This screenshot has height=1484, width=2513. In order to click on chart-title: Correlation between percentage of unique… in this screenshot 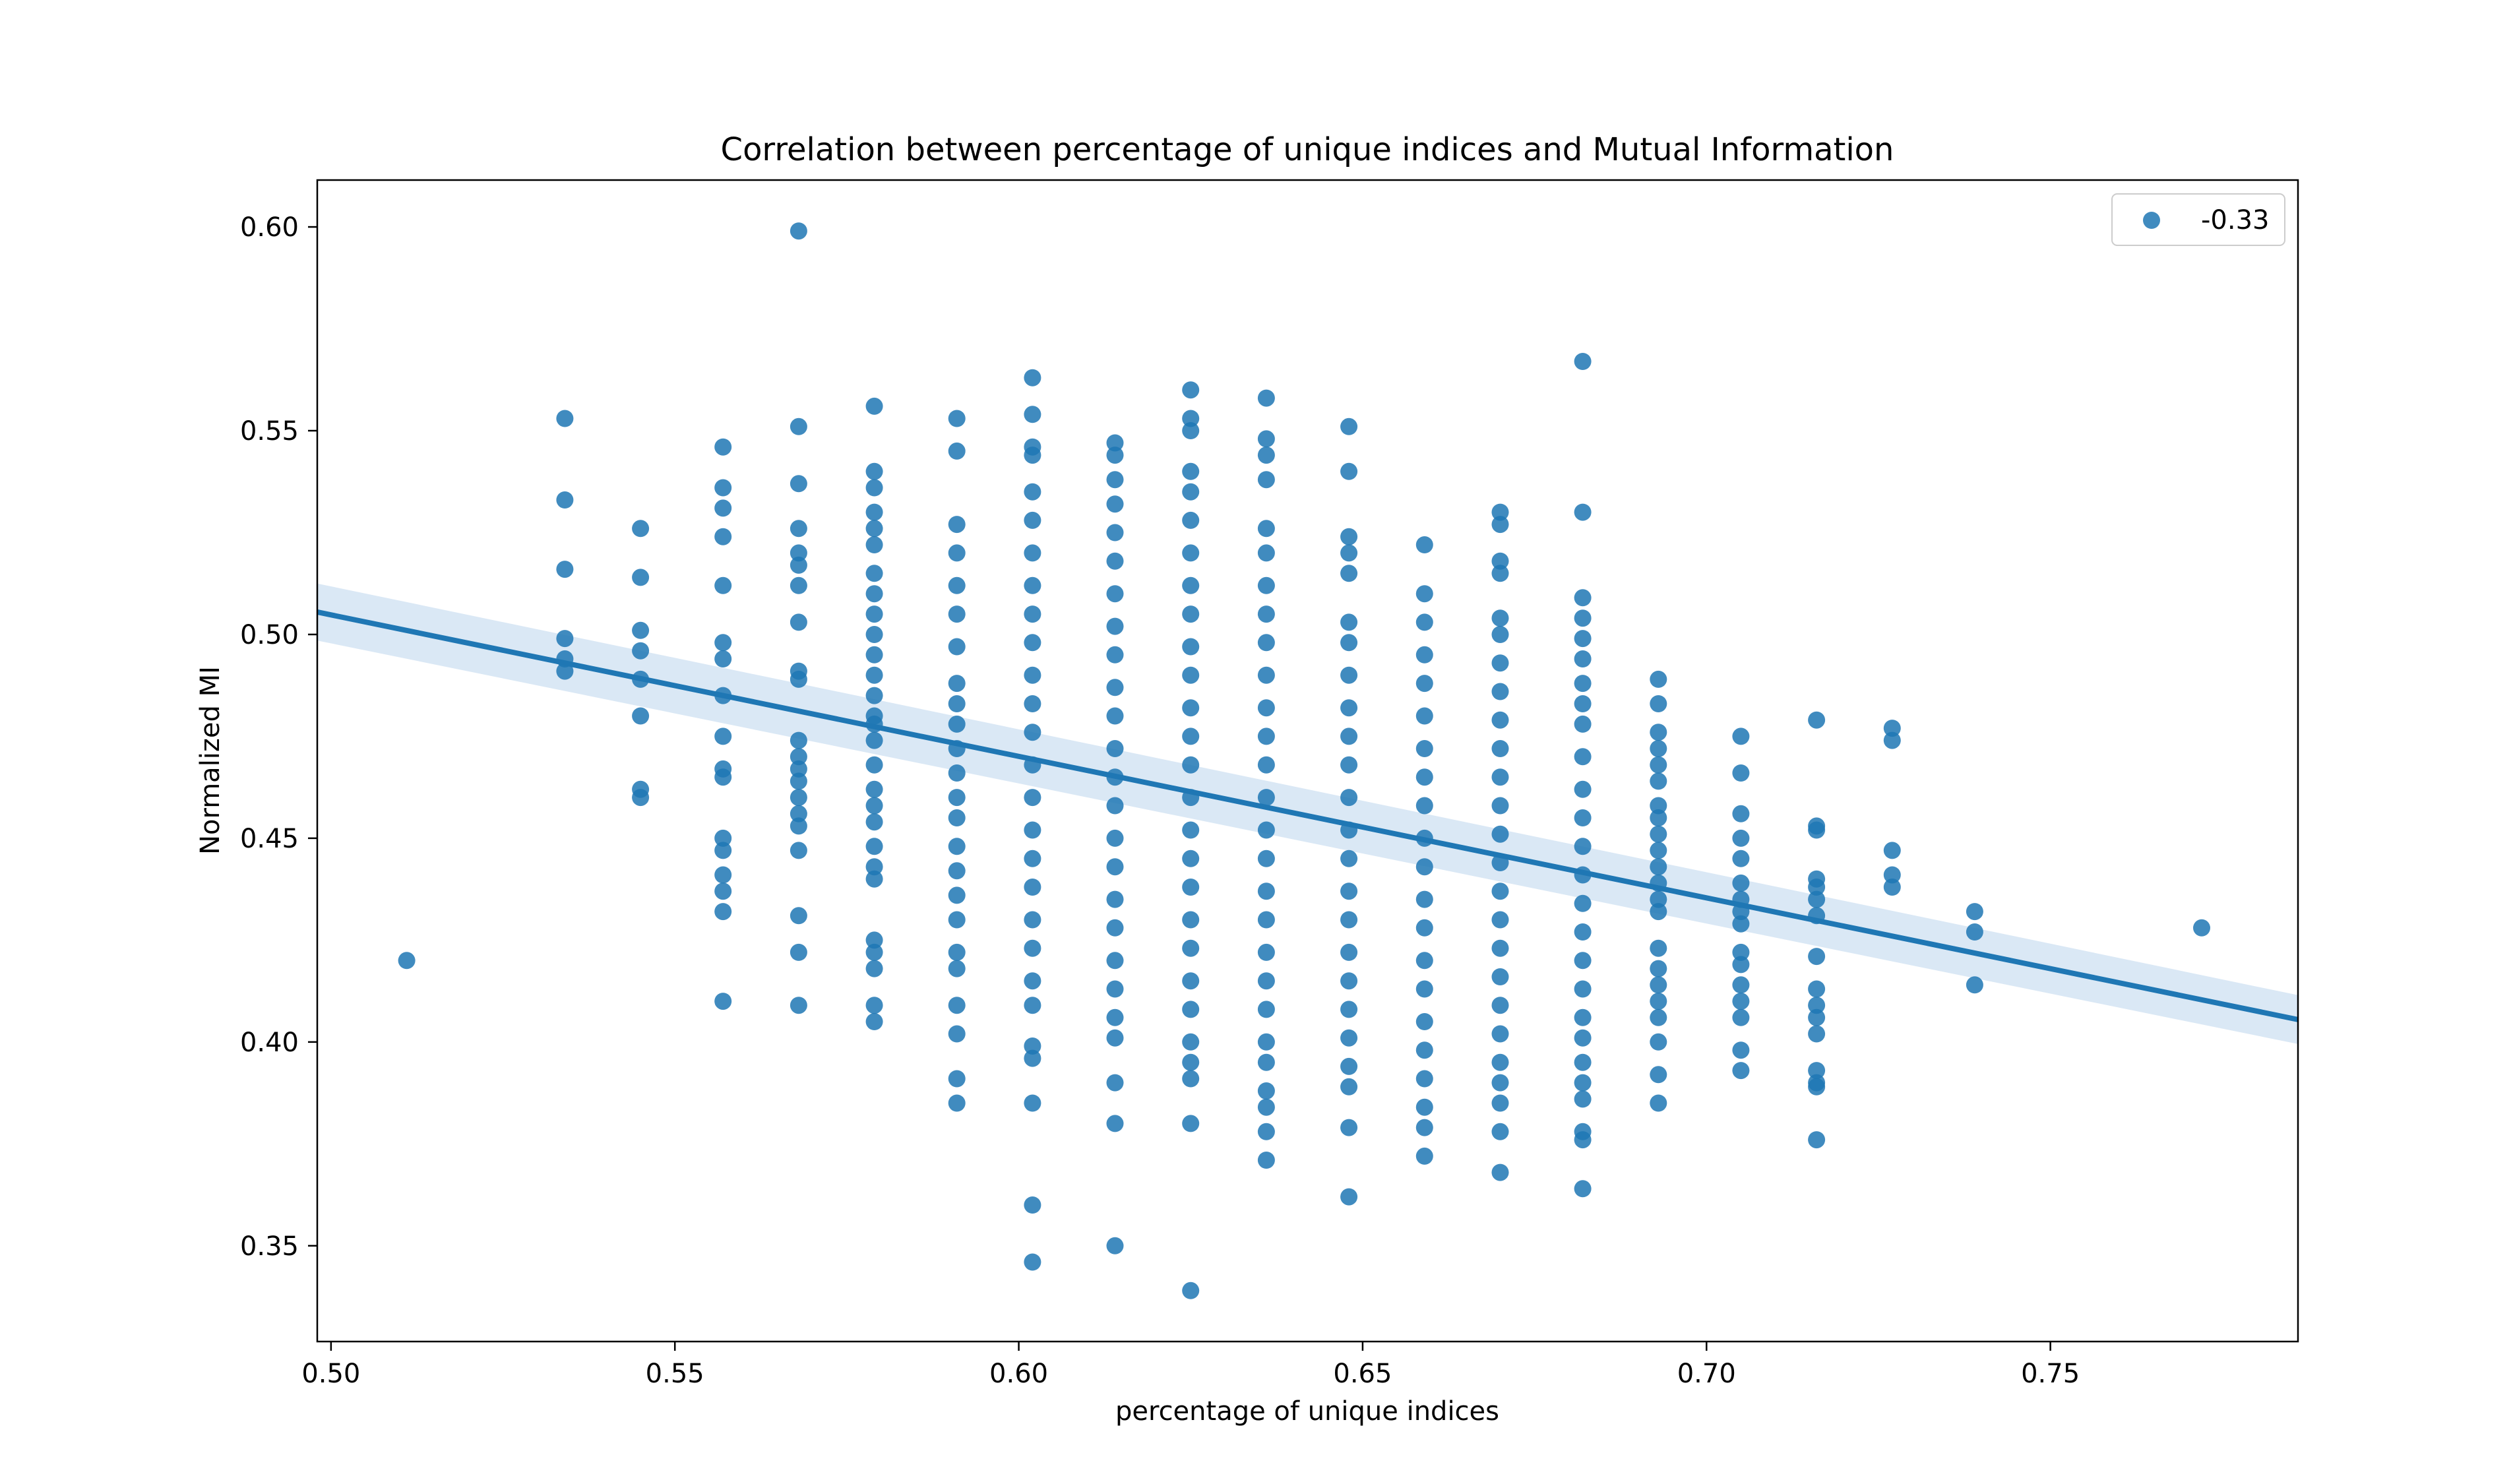, I will do `click(1308, 149)`.